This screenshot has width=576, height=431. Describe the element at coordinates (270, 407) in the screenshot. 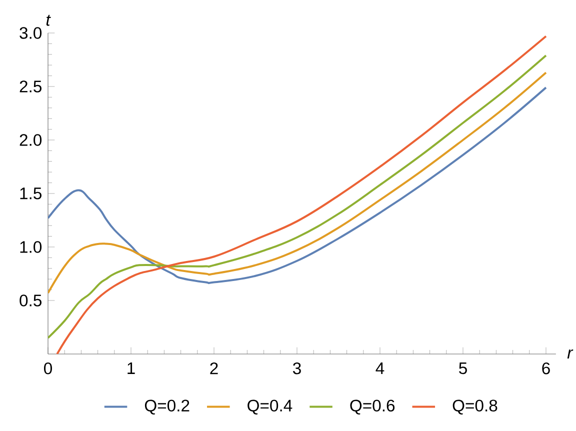

I see `legend-label: Q=0.4` at that location.